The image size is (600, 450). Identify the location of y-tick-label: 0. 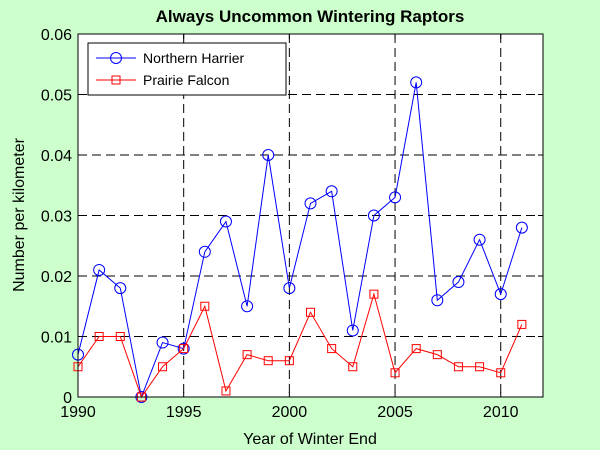
(67, 398).